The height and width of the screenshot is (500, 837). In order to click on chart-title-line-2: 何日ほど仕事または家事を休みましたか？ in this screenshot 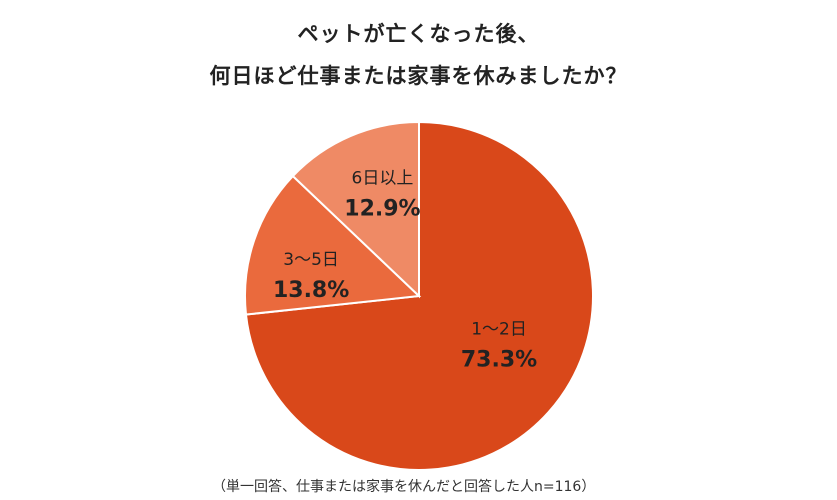, I will do `click(418, 76)`.